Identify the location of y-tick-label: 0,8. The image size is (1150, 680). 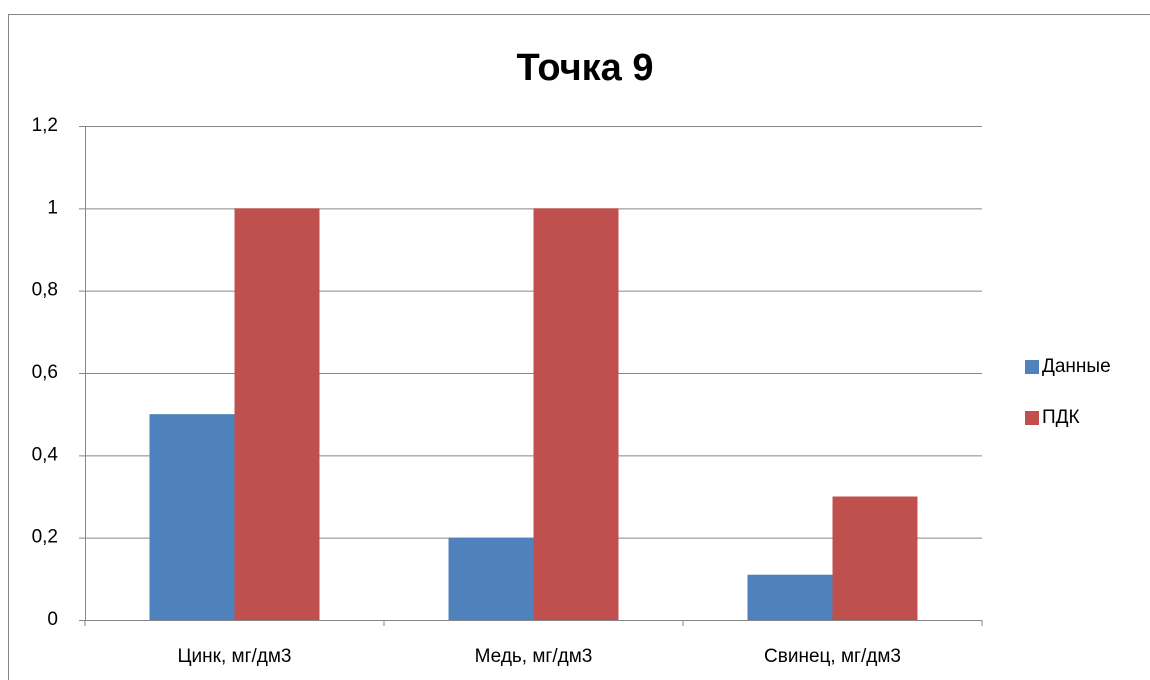
(45, 290).